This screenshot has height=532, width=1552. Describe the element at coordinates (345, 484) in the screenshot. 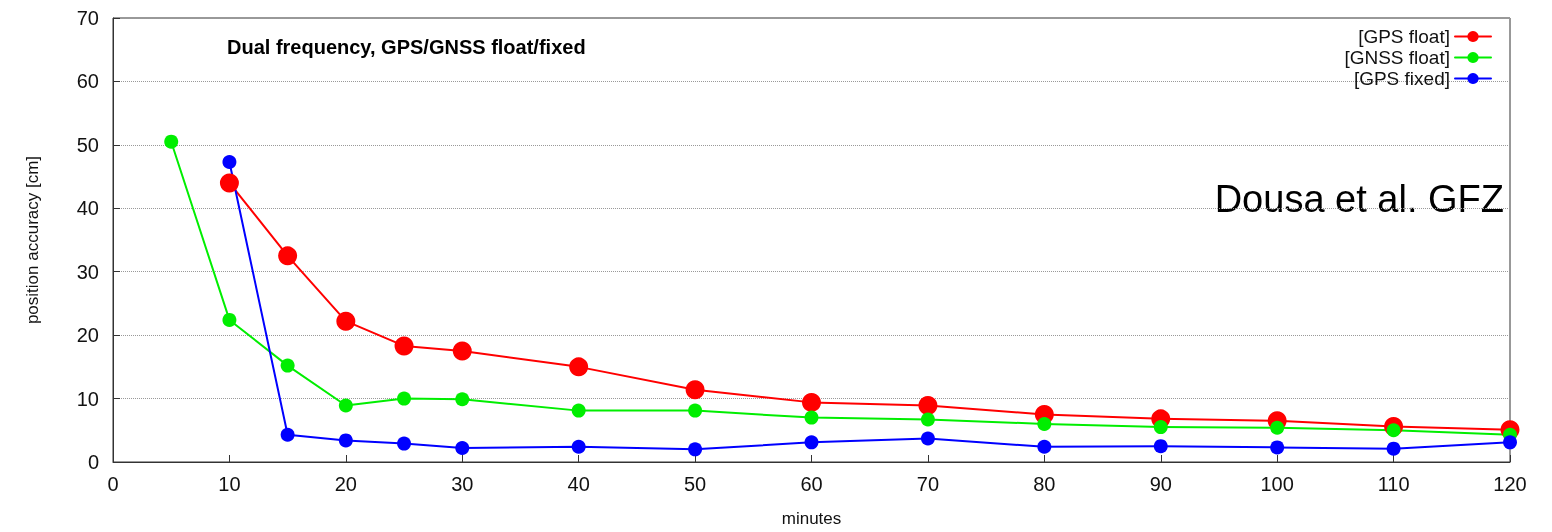

I see `x-tick-label: 20` at that location.